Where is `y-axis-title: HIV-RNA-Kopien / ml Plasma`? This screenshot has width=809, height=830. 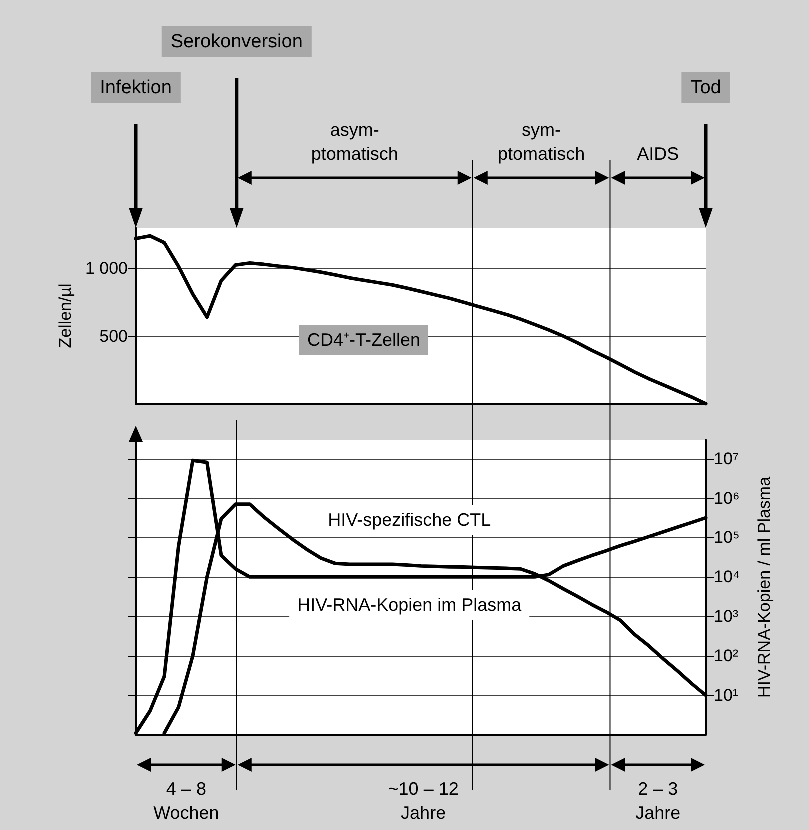 y-axis-title: HIV-RNA-Kopien / ml Plasma is located at coordinates (764, 587).